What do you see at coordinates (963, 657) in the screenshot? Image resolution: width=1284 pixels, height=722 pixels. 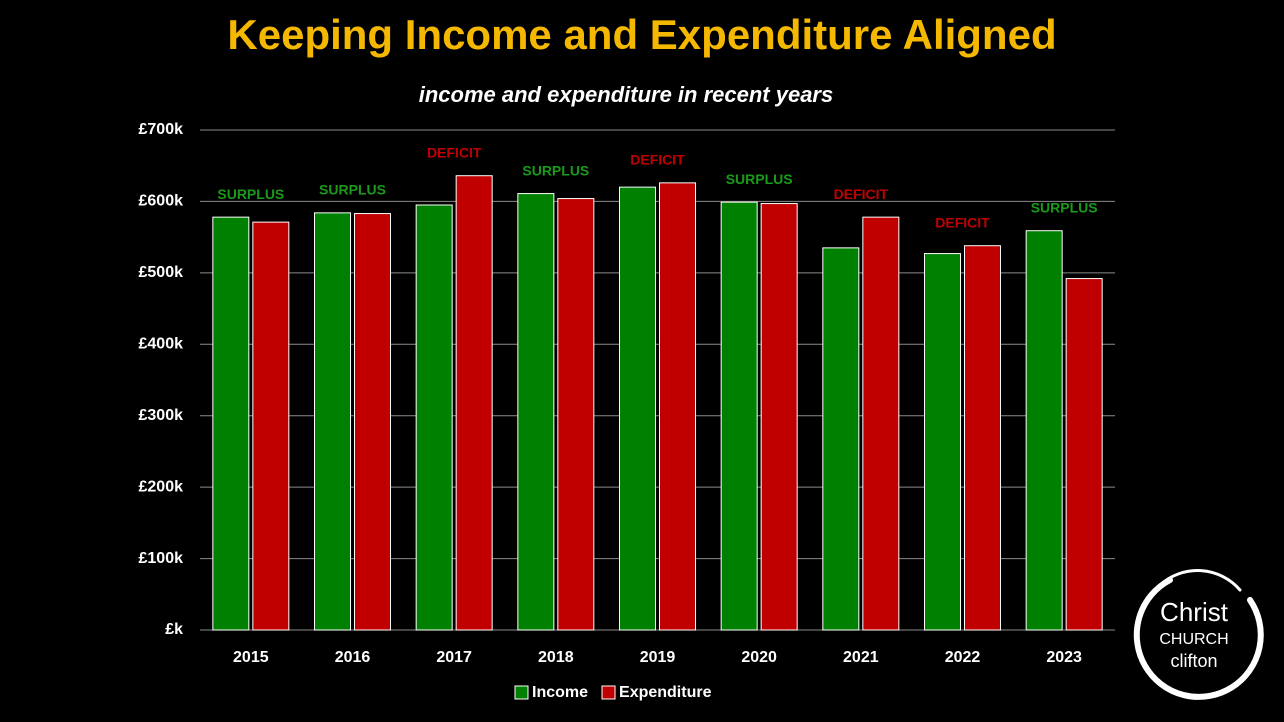 I see `x-tick-label: 2022` at bounding box center [963, 657].